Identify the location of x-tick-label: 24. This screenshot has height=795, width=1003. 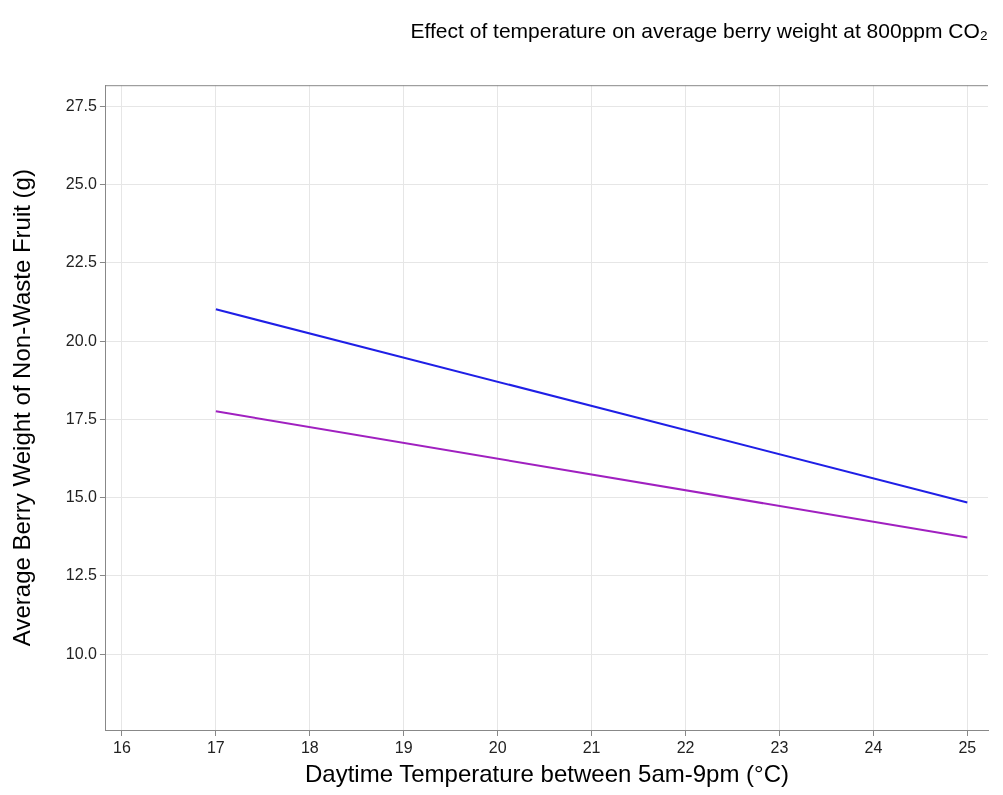
(873, 748).